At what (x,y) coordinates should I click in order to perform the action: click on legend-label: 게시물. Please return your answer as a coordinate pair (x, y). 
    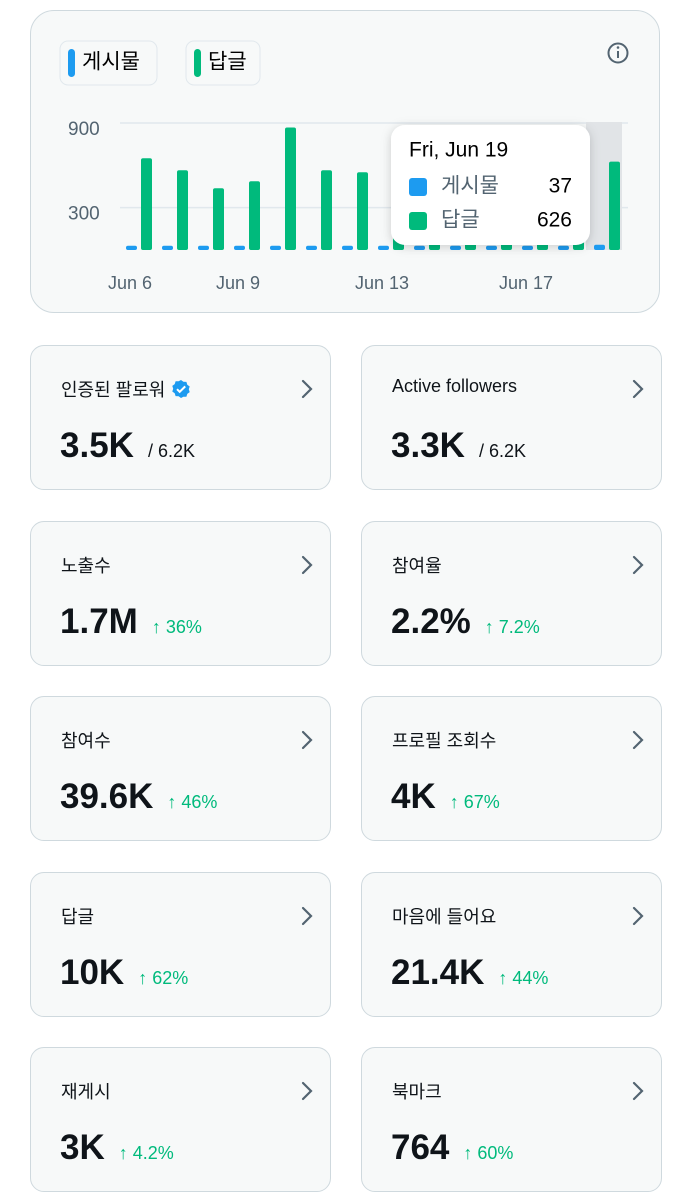
    Looking at the image, I should click on (111, 62).